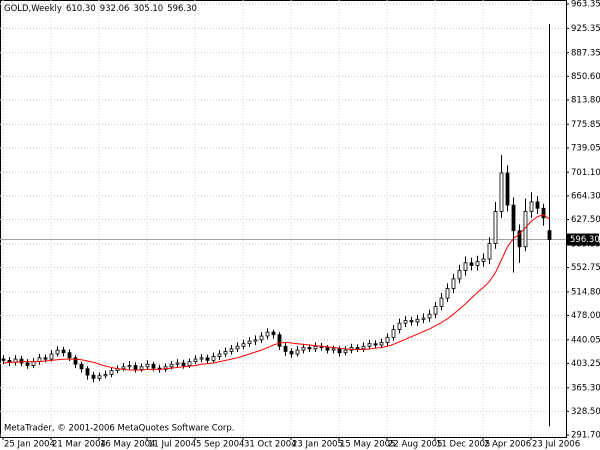  I want to click on y-tick-label: 701.10, so click(585, 173).